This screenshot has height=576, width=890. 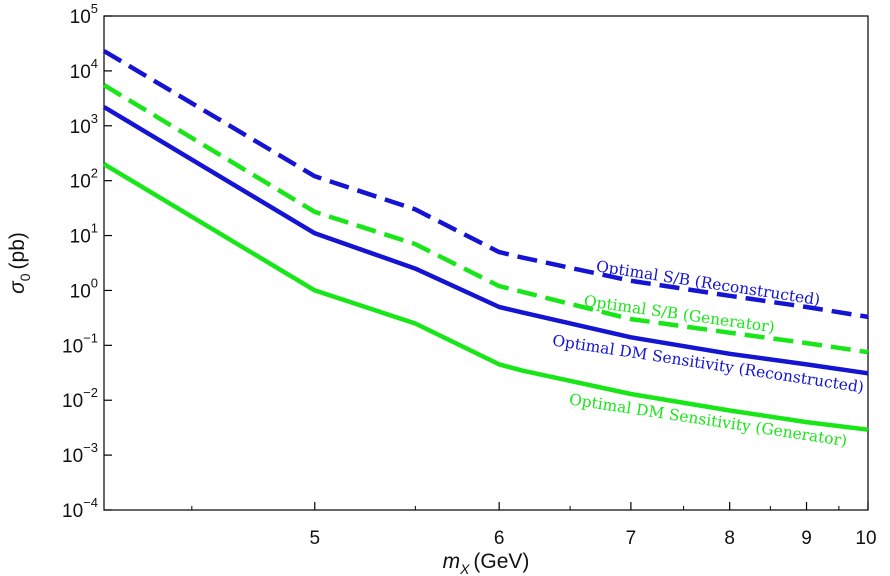 I want to click on x-tick-label: 6, so click(x=499, y=538).